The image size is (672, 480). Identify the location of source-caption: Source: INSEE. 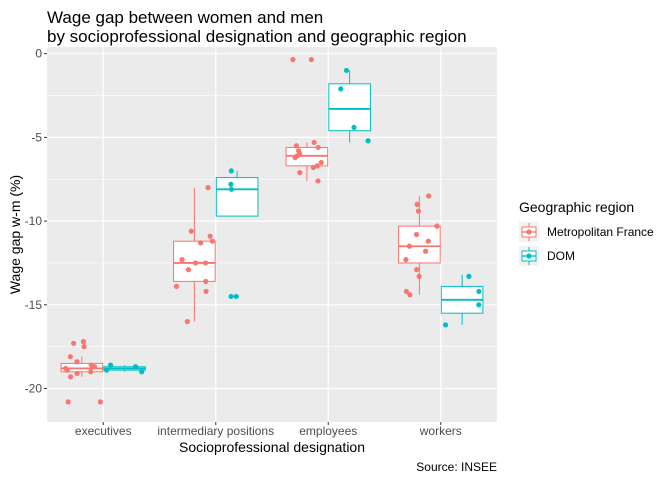
(456, 467).